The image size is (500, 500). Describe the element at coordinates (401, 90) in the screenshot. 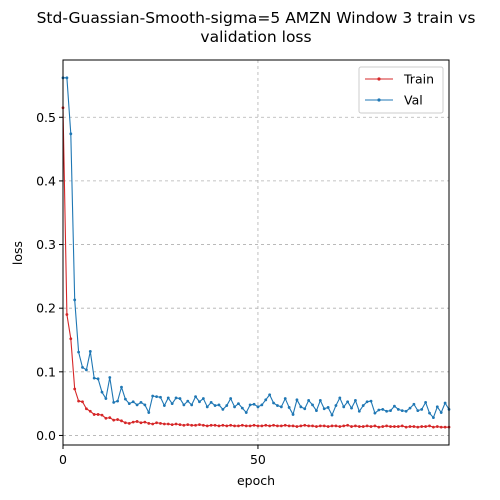

I see `legend: Train Val` at that location.